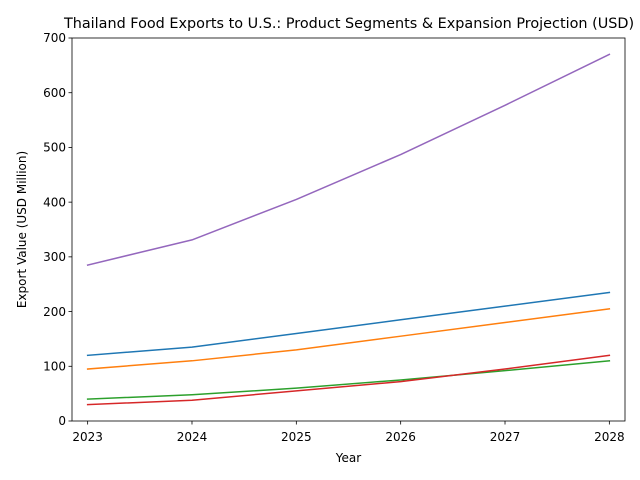 The image size is (640, 480). Describe the element at coordinates (348, 432) in the screenshot. I see `x-axis: 2023 2024 2025 2026 2027 2028` at that location.